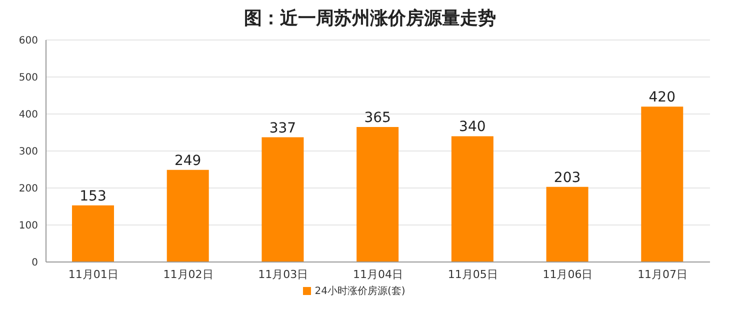 The height and width of the screenshot is (312, 740). Describe the element at coordinates (28, 115) in the screenshot. I see `y-tick-label: 400` at that location.